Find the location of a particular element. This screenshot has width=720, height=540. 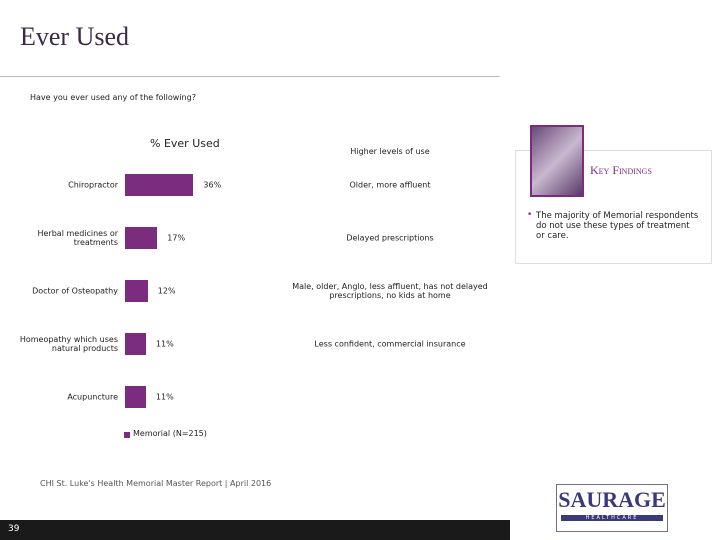

legend-label: Memorial (N=215) is located at coordinates (170, 433).